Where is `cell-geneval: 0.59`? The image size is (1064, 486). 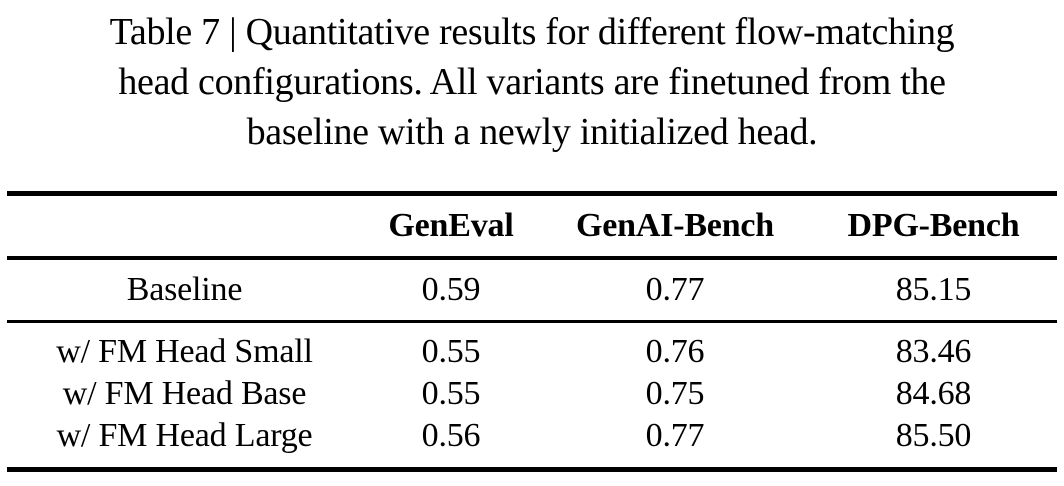
cell-geneval: 0.59 is located at coordinates (451, 289).